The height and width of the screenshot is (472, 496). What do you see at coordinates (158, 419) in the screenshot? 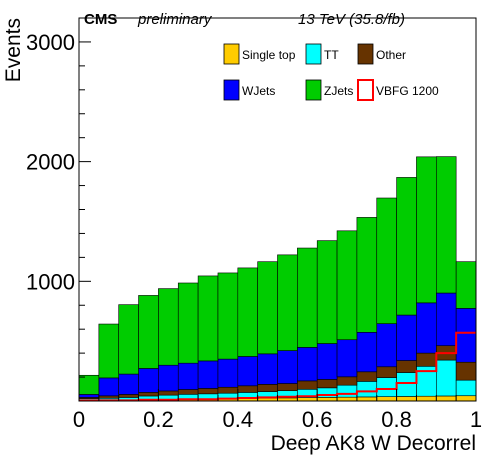
I see `x-tick-label: 0.2` at bounding box center [158, 419].